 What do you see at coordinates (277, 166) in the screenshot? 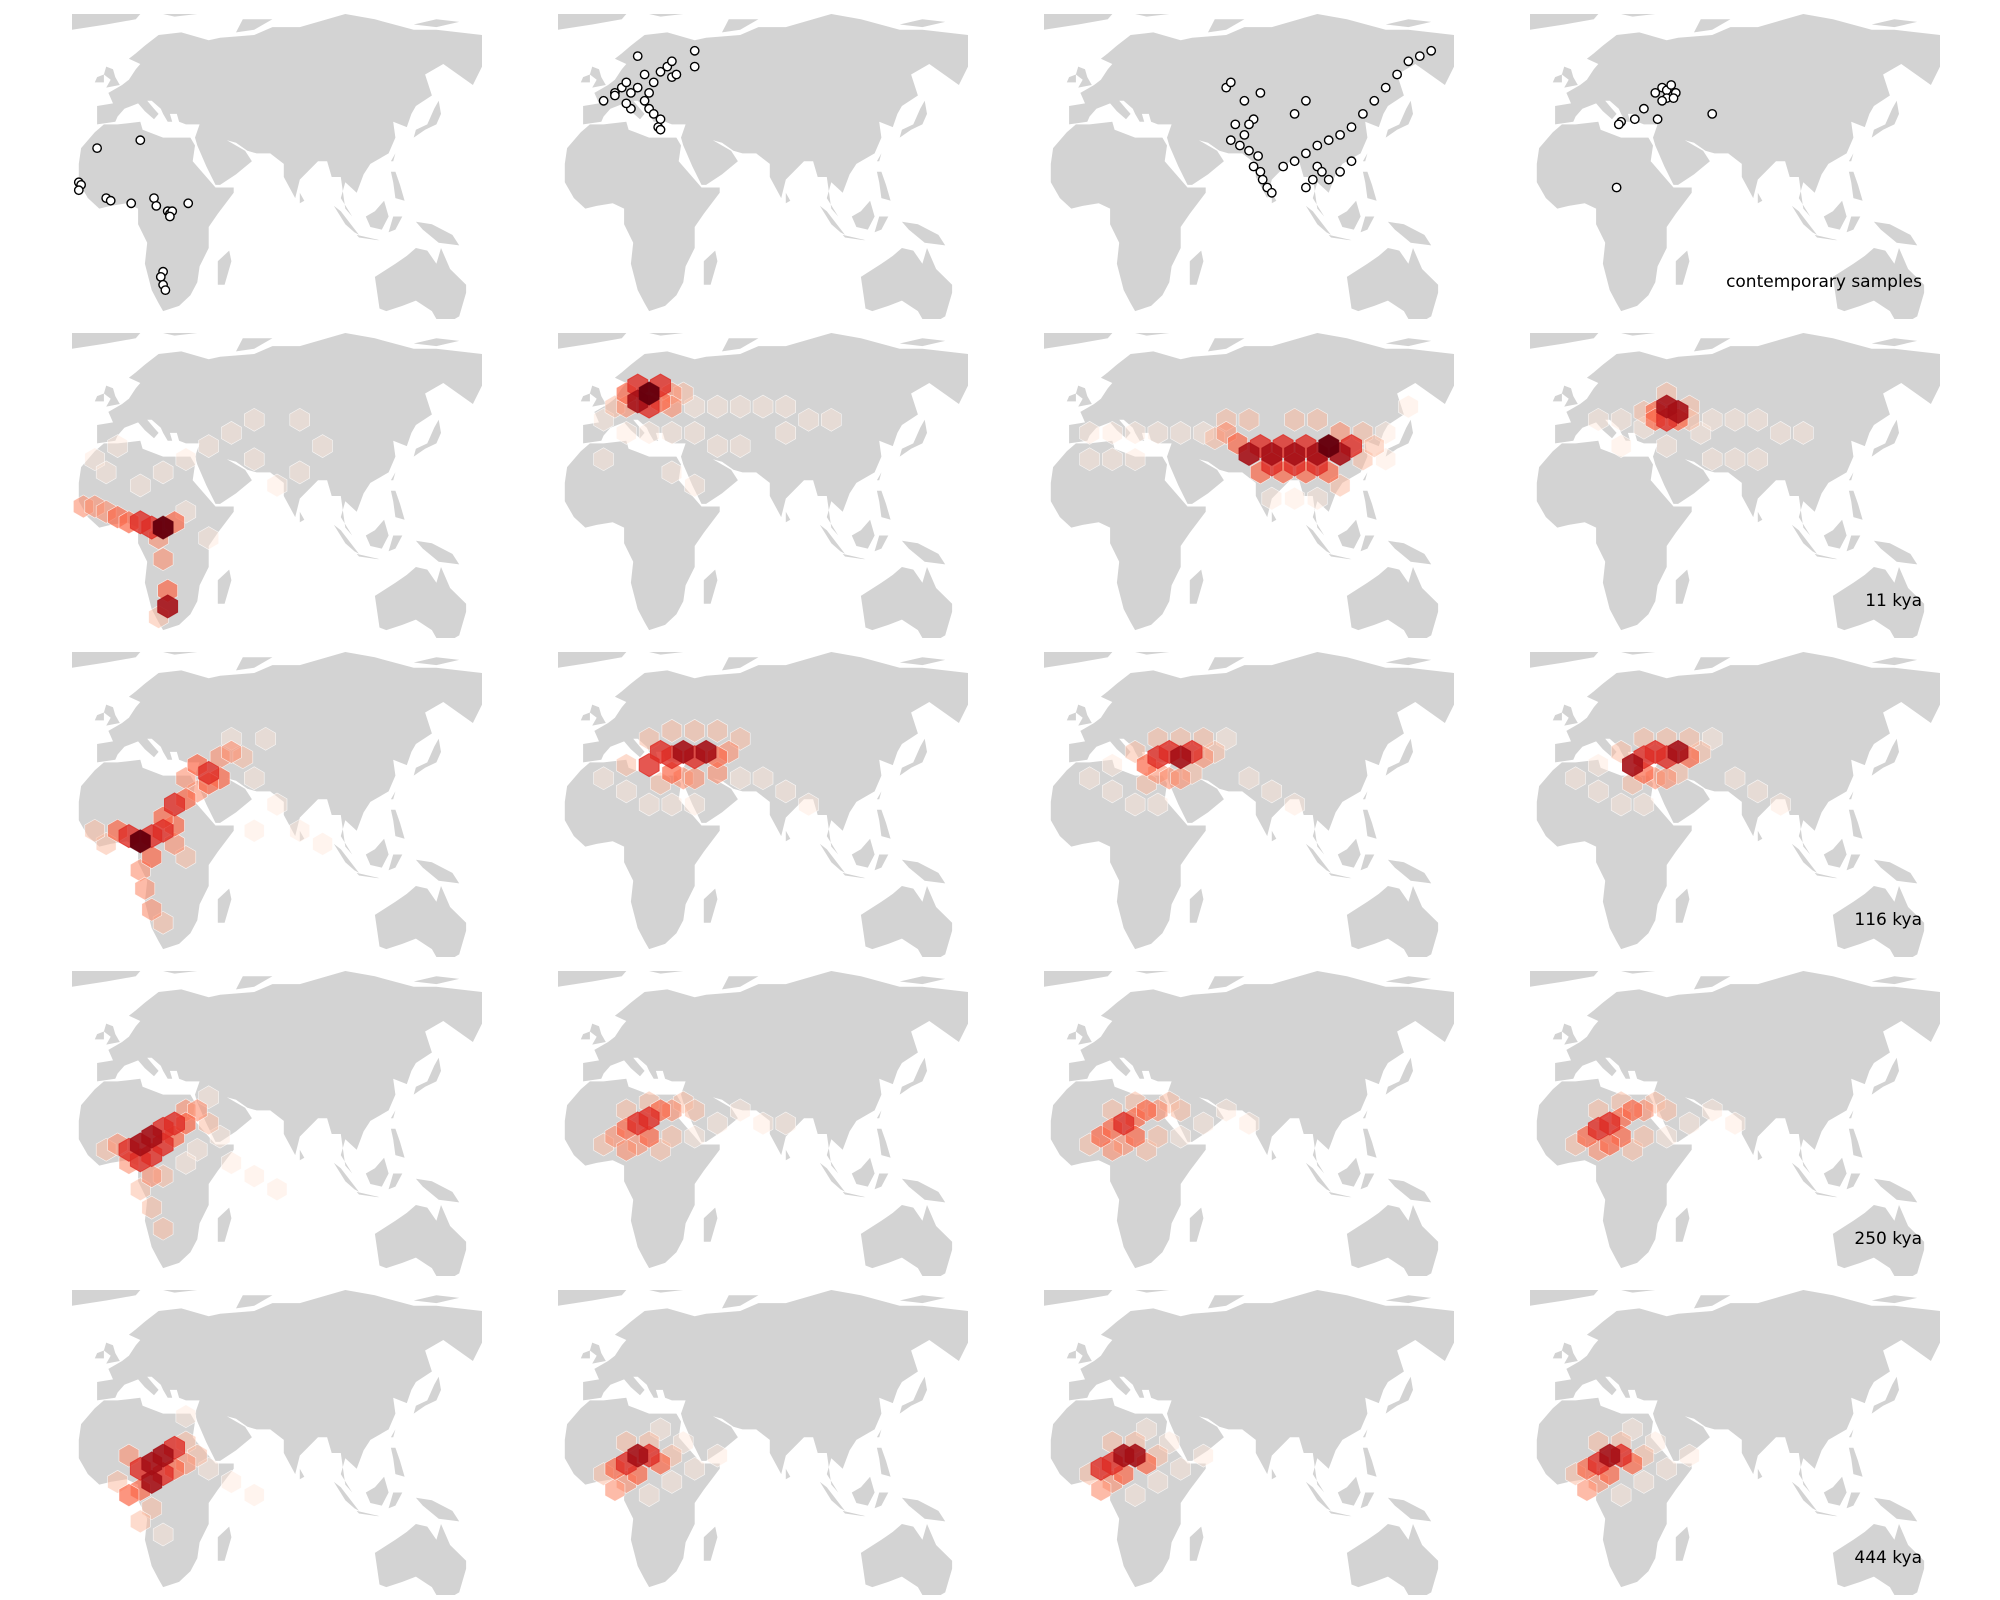
I see `panel-r1-c1` at bounding box center [277, 166].